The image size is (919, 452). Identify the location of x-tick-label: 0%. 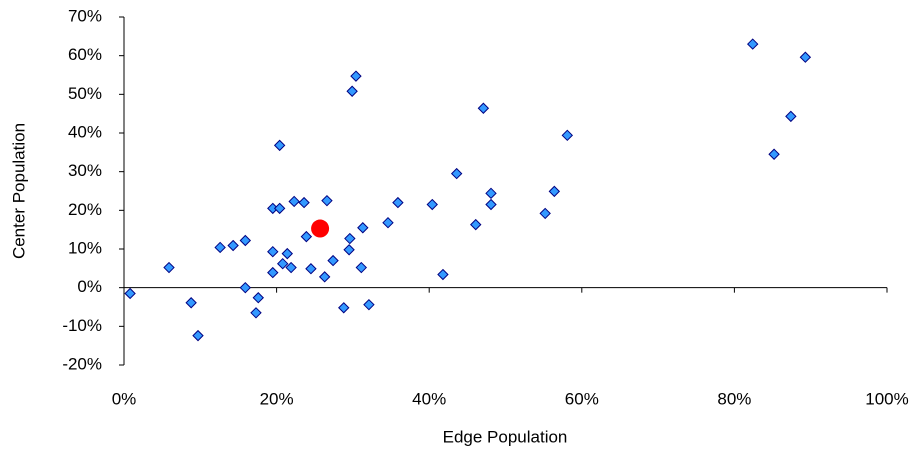
(124, 398).